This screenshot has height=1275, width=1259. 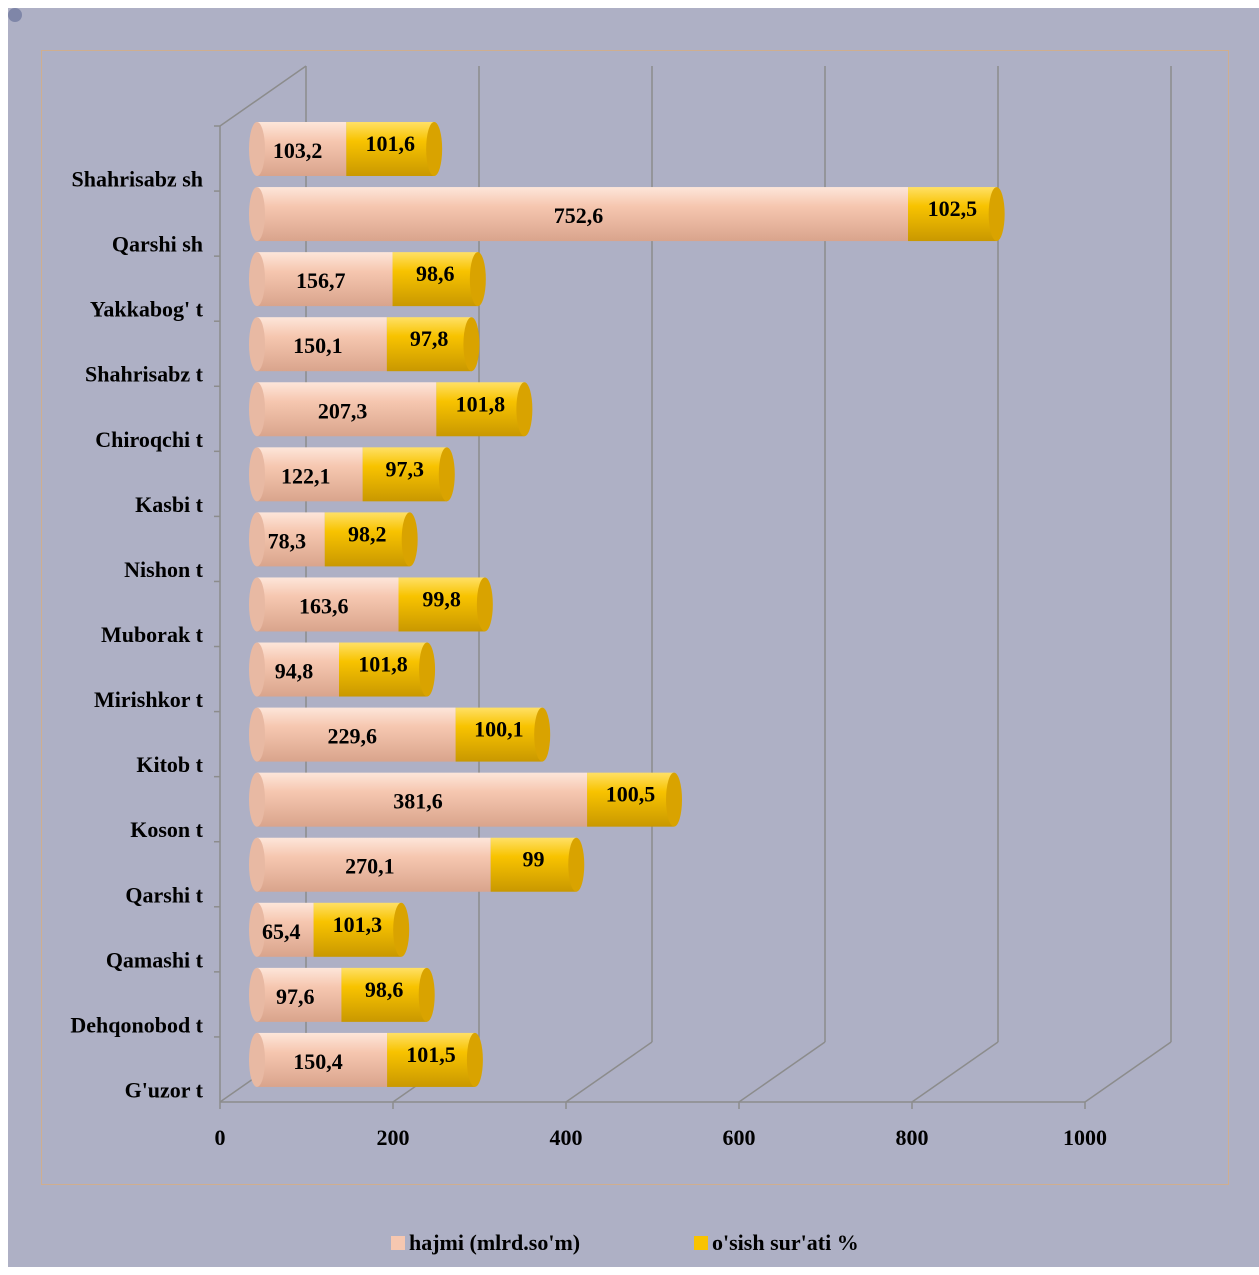 What do you see at coordinates (353, 736) in the screenshot?
I see `data-label-hajmi: 229,6` at bounding box center [353, 736].